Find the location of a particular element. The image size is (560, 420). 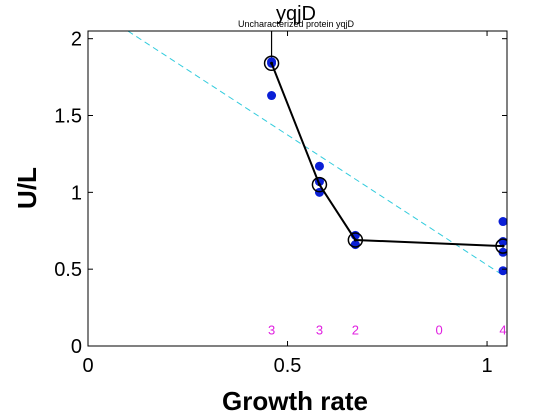

y-tick-label: 1.5 is located at coordinates (68, 117).